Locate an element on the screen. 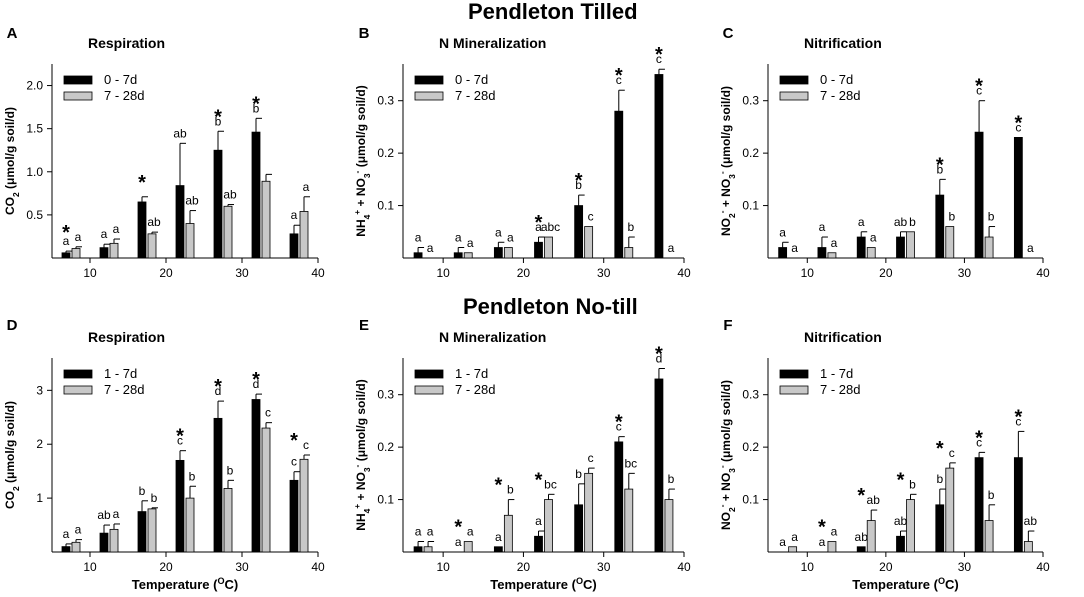 The image size is (1084, 597). x-tick-label: 10 is located at coordinates (90, 273).